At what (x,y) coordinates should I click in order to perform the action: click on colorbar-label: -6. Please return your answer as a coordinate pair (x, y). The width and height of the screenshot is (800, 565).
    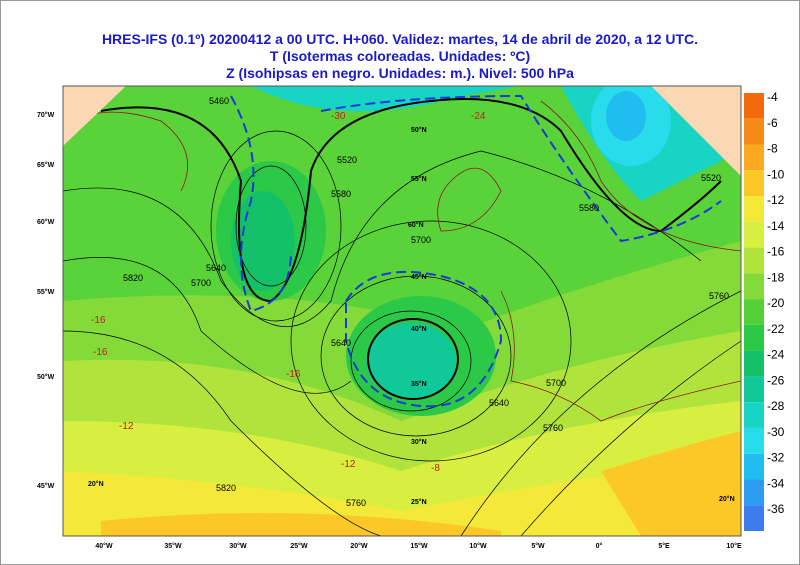
    Looking at the image, I should click on (772, 123).